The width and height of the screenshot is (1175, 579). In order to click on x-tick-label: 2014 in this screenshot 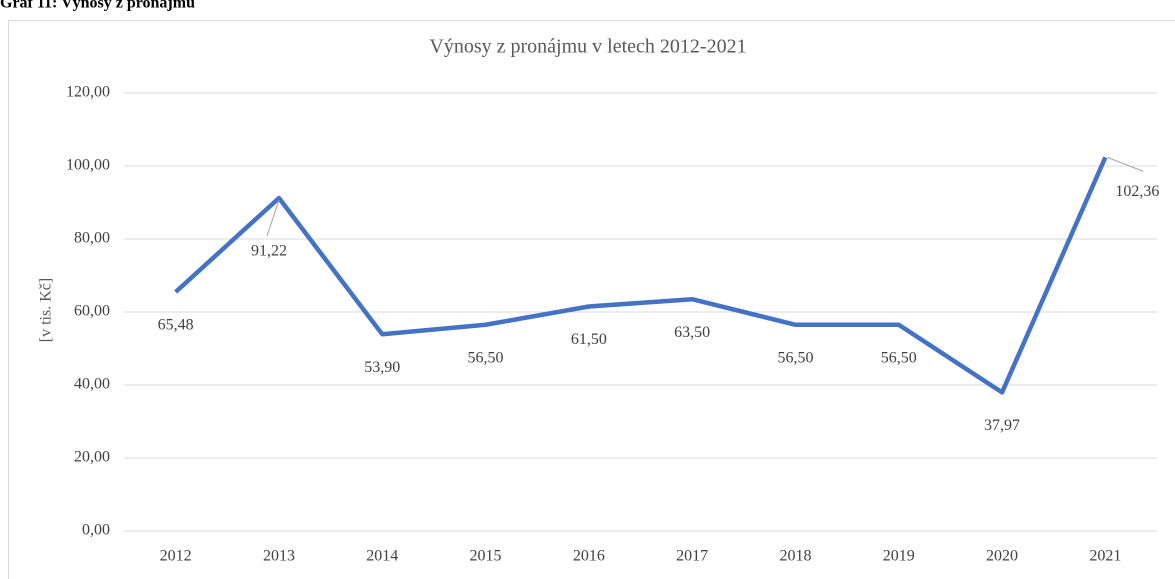, I will do `click(382, 556)`.